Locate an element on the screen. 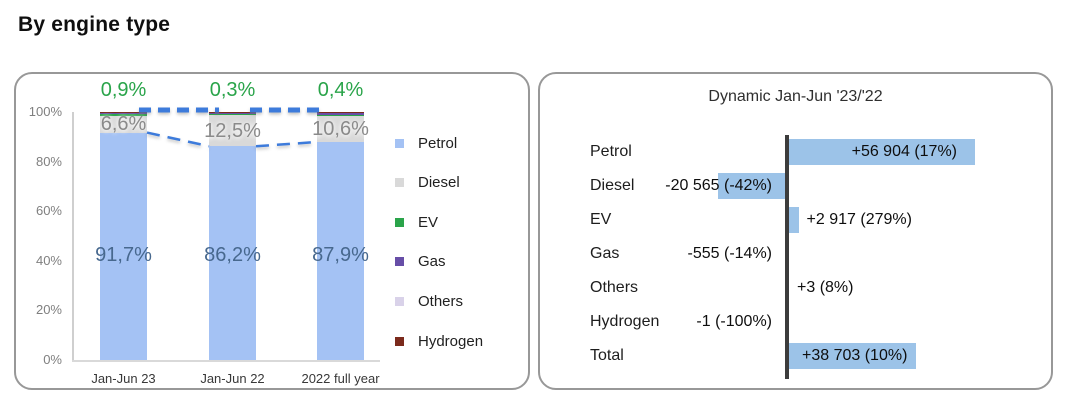  legend-swatch-gas is located at coordinates (399, 262).